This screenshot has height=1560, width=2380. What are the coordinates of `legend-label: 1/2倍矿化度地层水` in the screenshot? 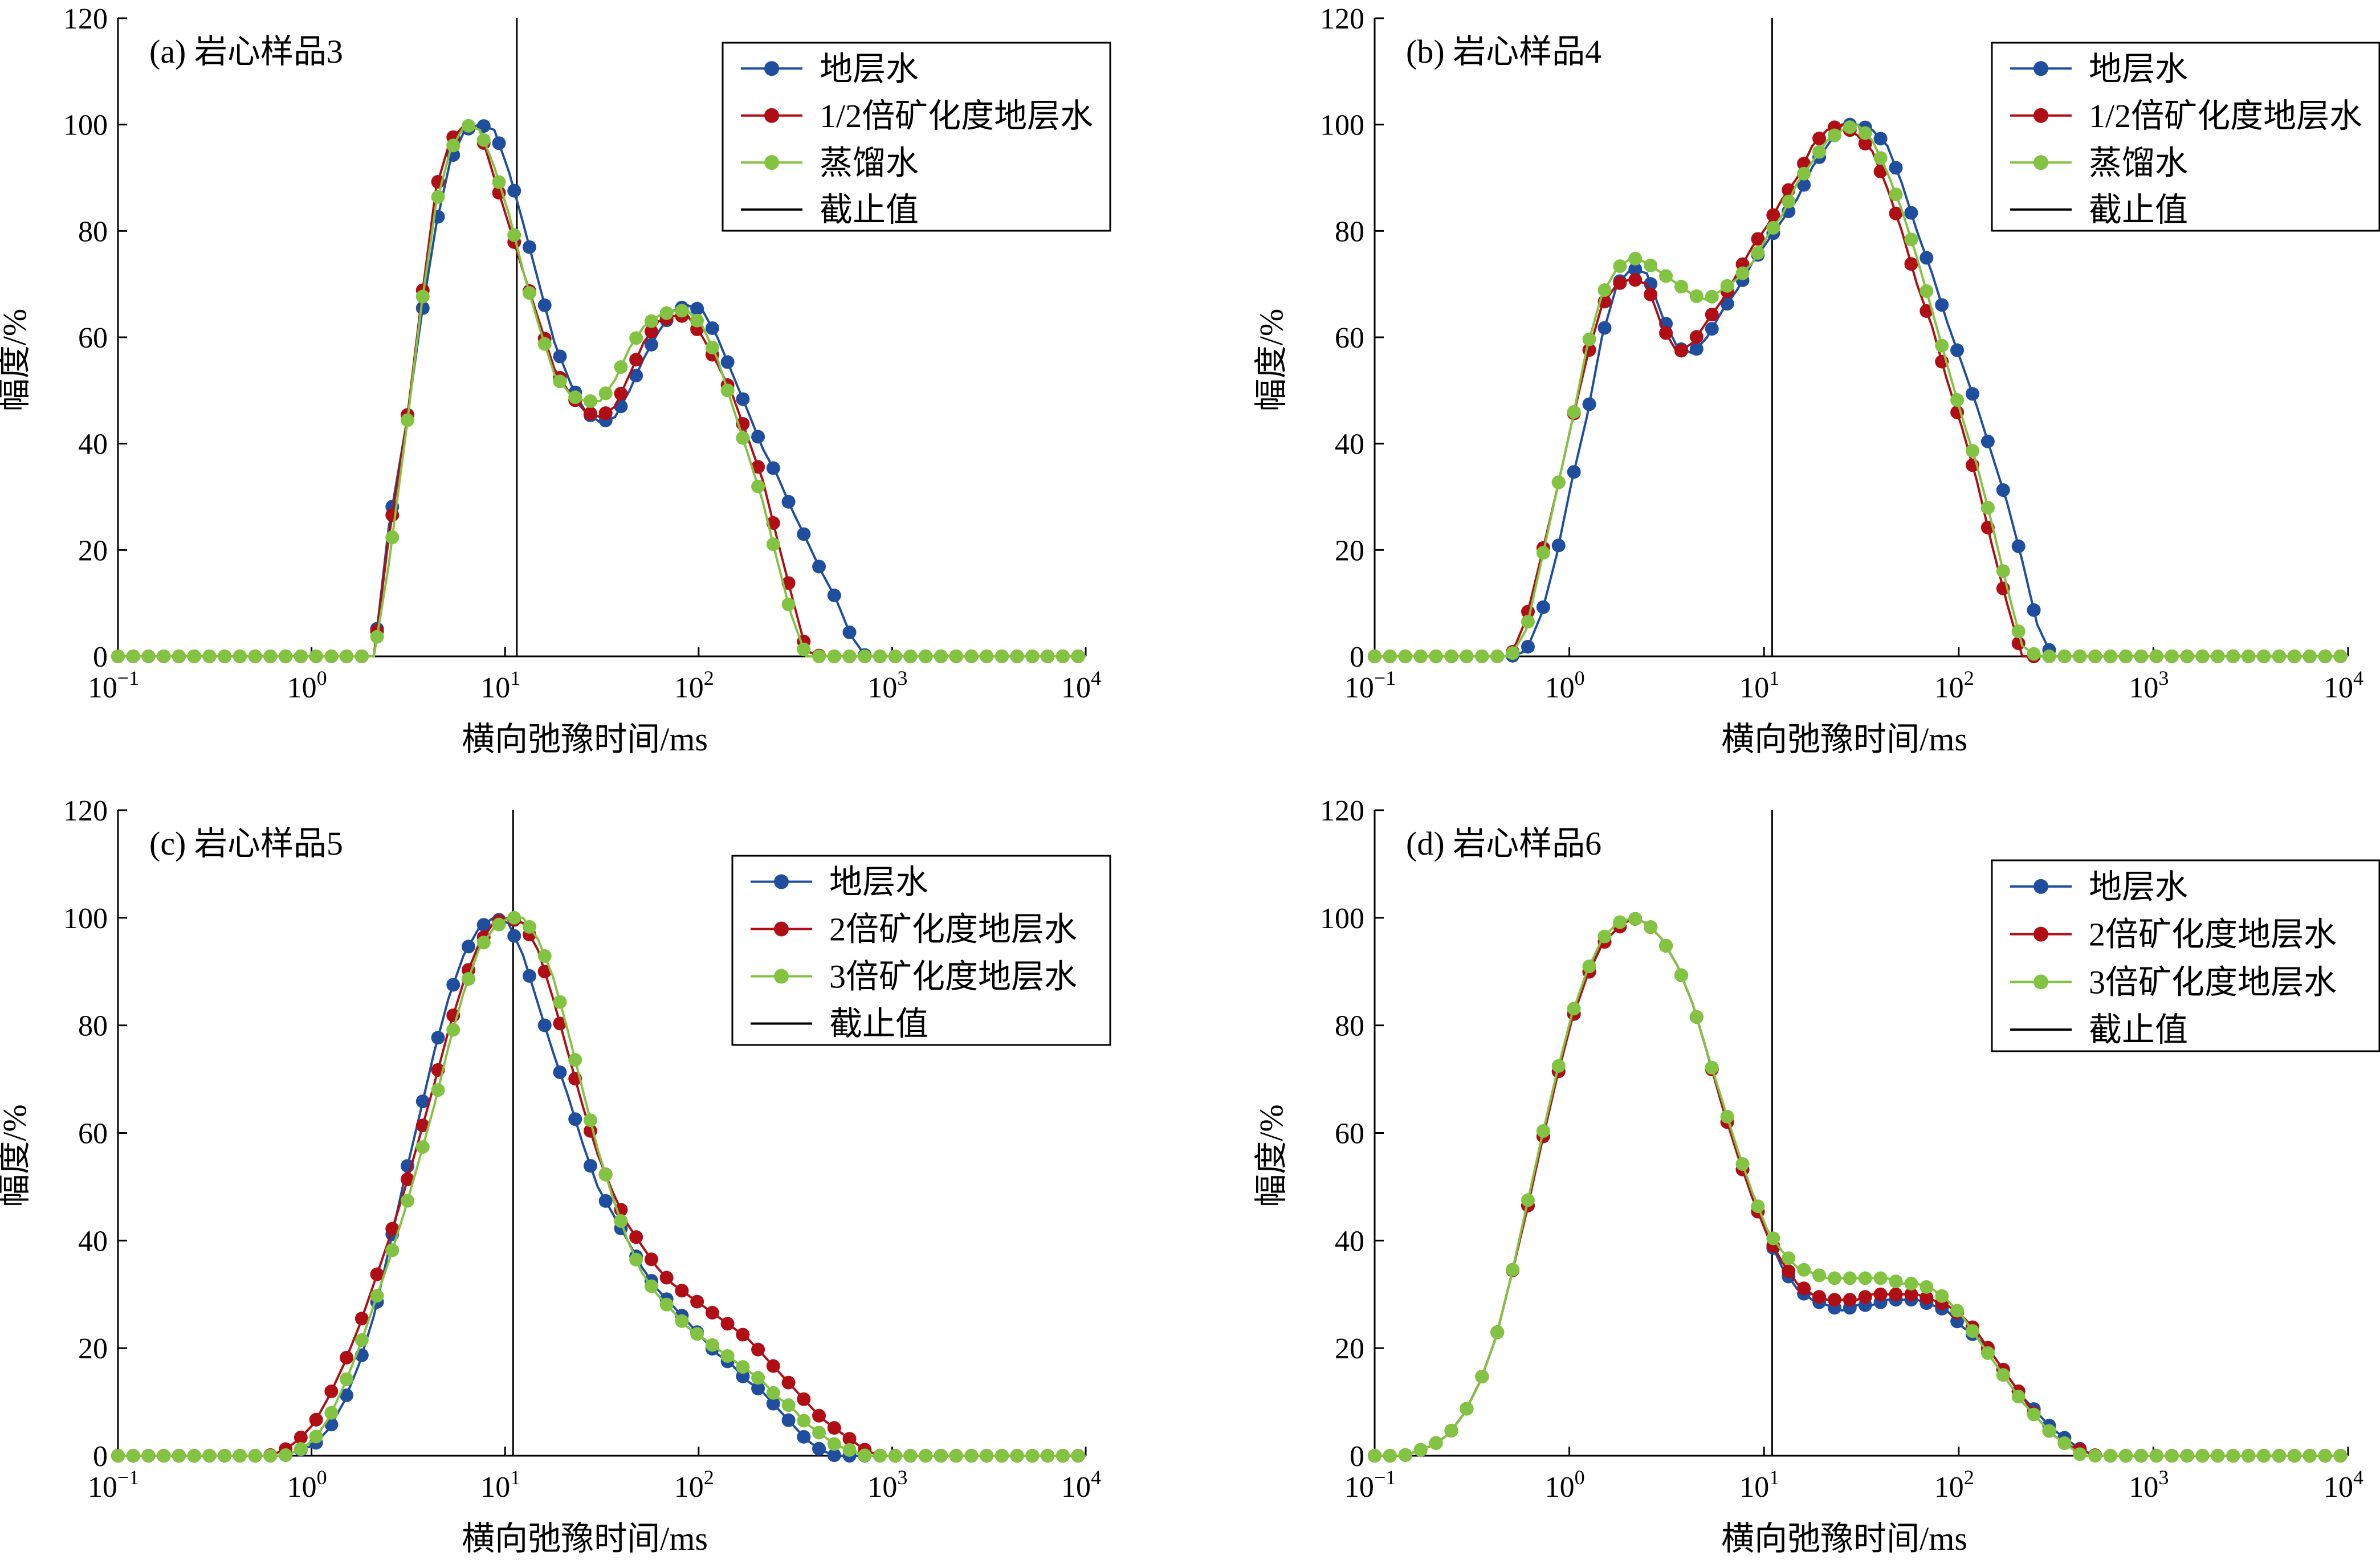 It's located at (957, 115).